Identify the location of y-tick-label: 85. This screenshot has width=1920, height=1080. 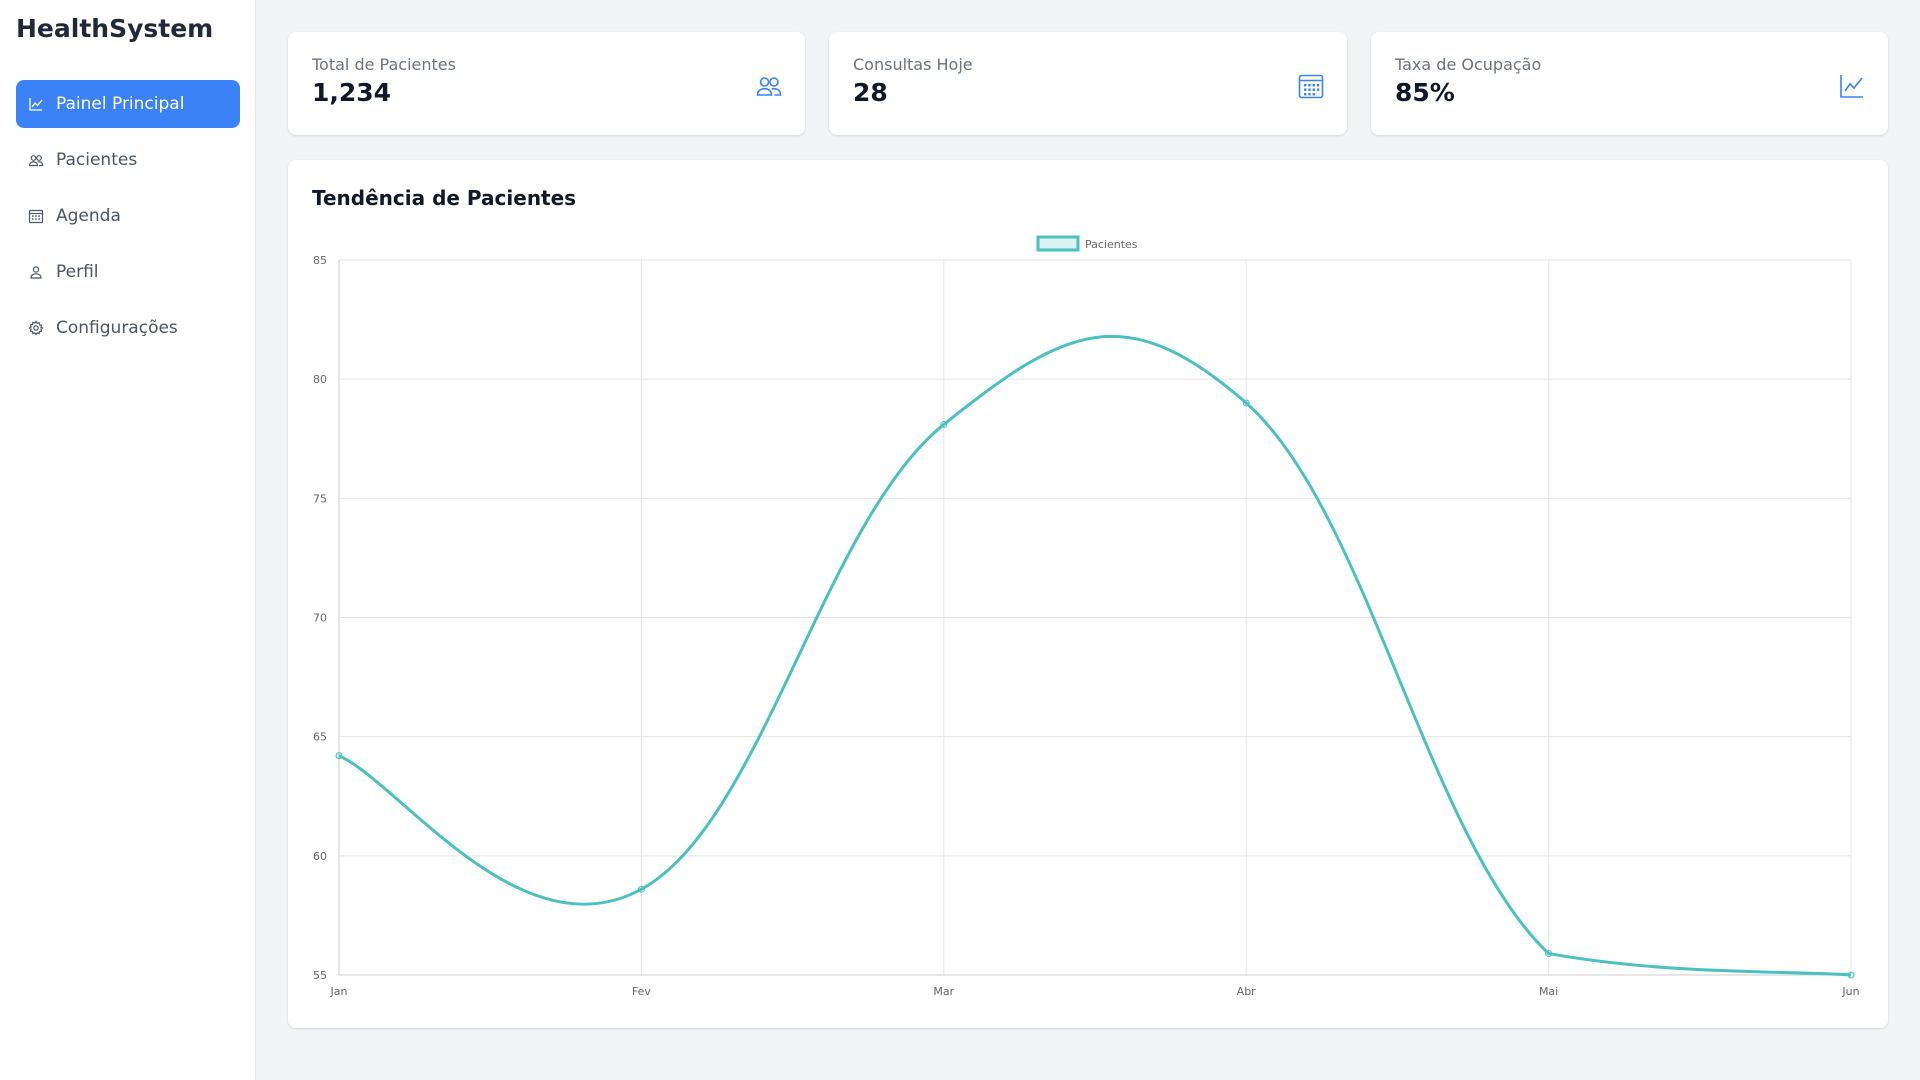
(320, 260).